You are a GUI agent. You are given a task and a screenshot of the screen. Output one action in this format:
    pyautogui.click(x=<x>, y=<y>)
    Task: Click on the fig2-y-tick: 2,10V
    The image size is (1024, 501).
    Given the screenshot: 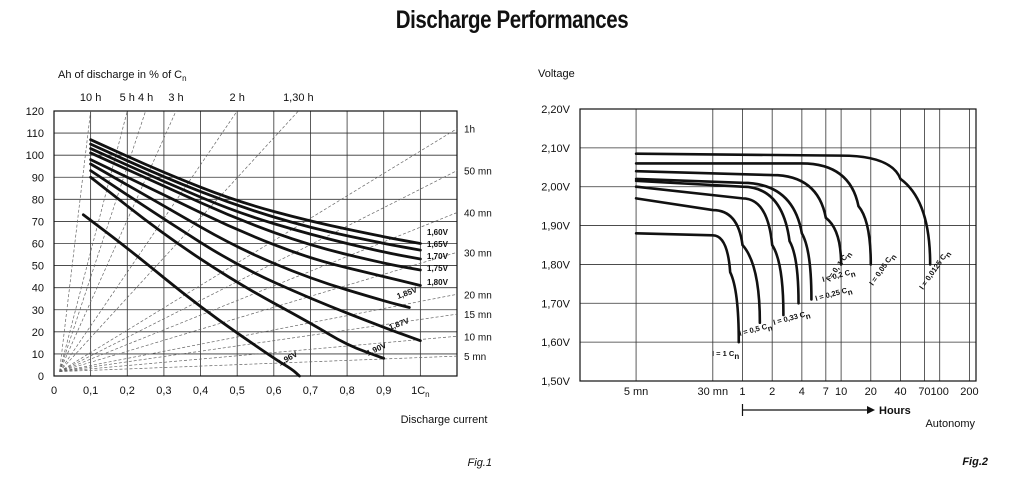 What is the action you would take?
    pyautogui.click(x=555, y=149)
    